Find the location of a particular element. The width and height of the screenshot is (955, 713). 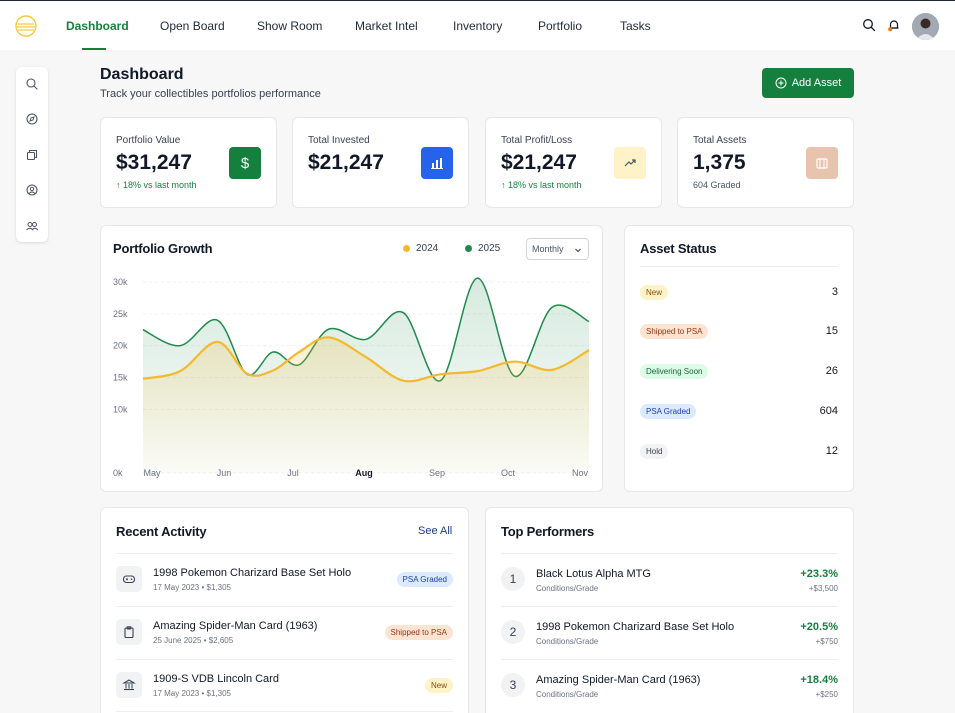

legend-item-2025: 2025 is located at coordinates (482, 248).